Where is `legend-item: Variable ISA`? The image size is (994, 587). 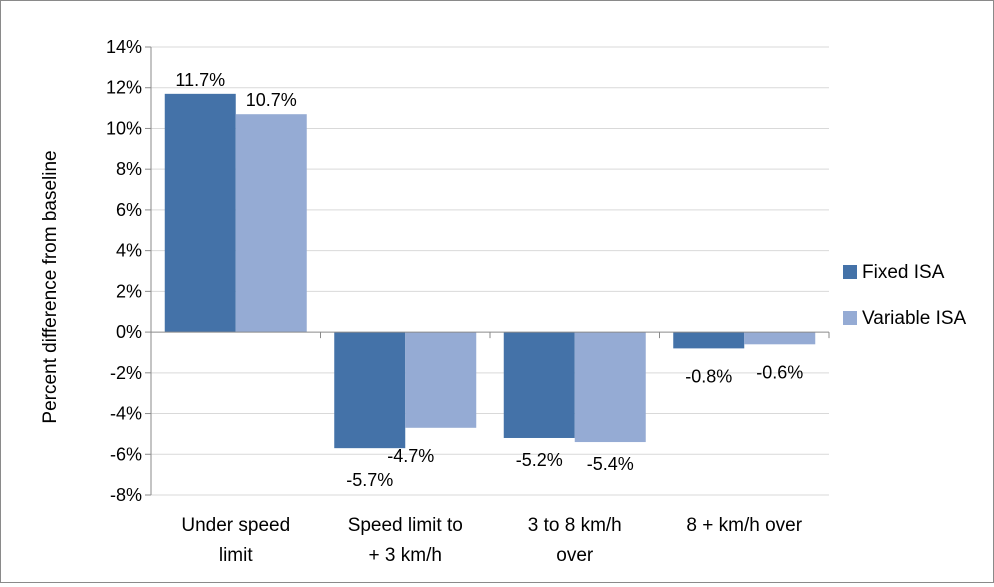 legend-item: Variable ISA is located at coordinates (905, 318).